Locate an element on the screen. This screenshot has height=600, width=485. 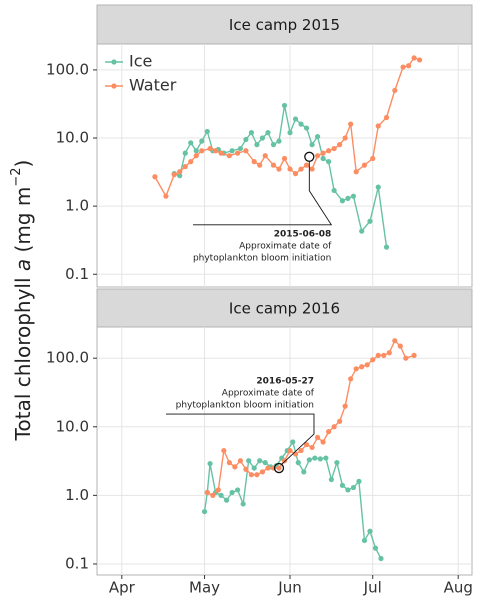
panel-title: Ice camp 2016 is located at coordinates (284, 309).